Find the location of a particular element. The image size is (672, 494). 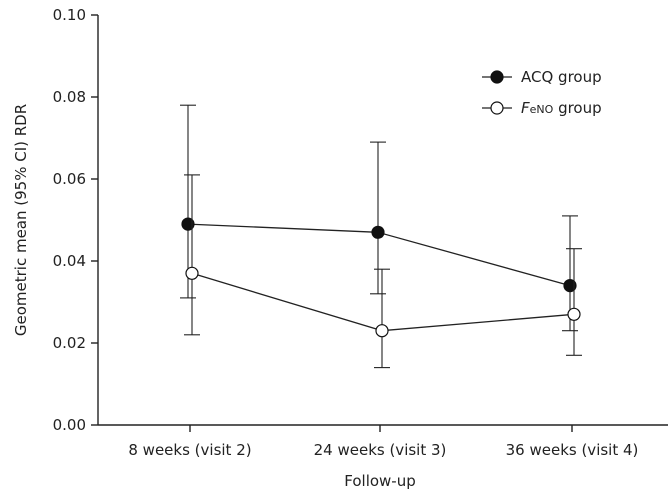

y-tick-label: 0.04 is located at coordinates (69, 261).